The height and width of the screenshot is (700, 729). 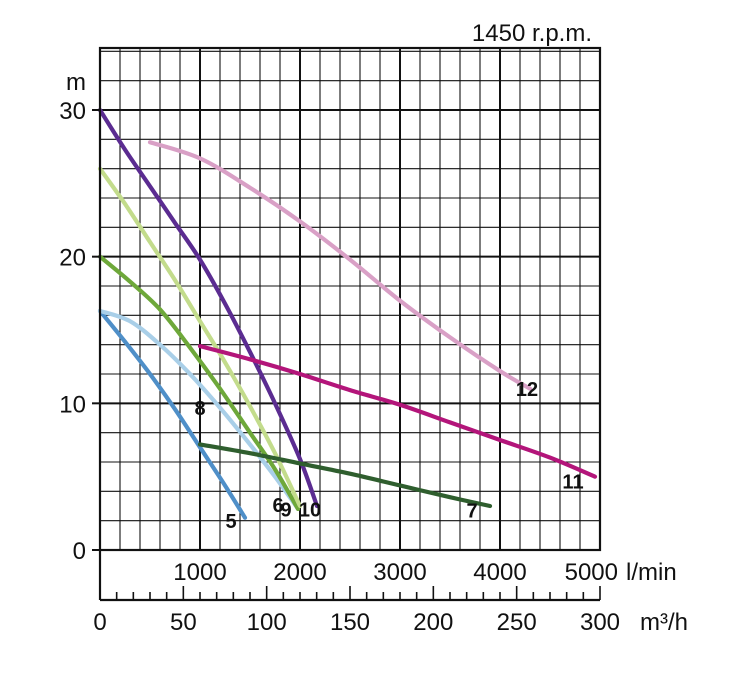 What do you see at coordinates (471, 512) in the screenshot?
I see `curve-label-7: 7` at bounding box center [471, 512].